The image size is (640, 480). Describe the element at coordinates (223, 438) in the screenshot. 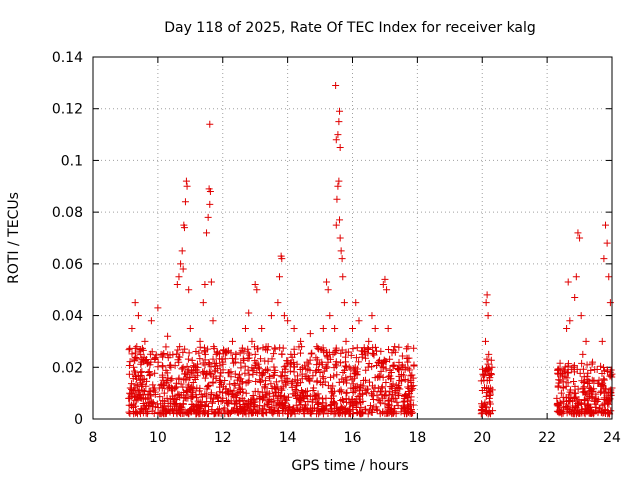

I see `x-tick-label: 12` at that location.